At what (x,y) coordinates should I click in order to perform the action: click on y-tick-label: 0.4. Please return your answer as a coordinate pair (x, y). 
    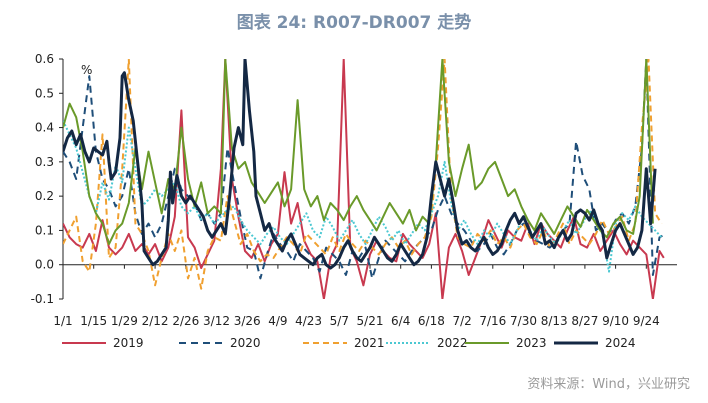
    Looking at the image, I should click on (44, 128).